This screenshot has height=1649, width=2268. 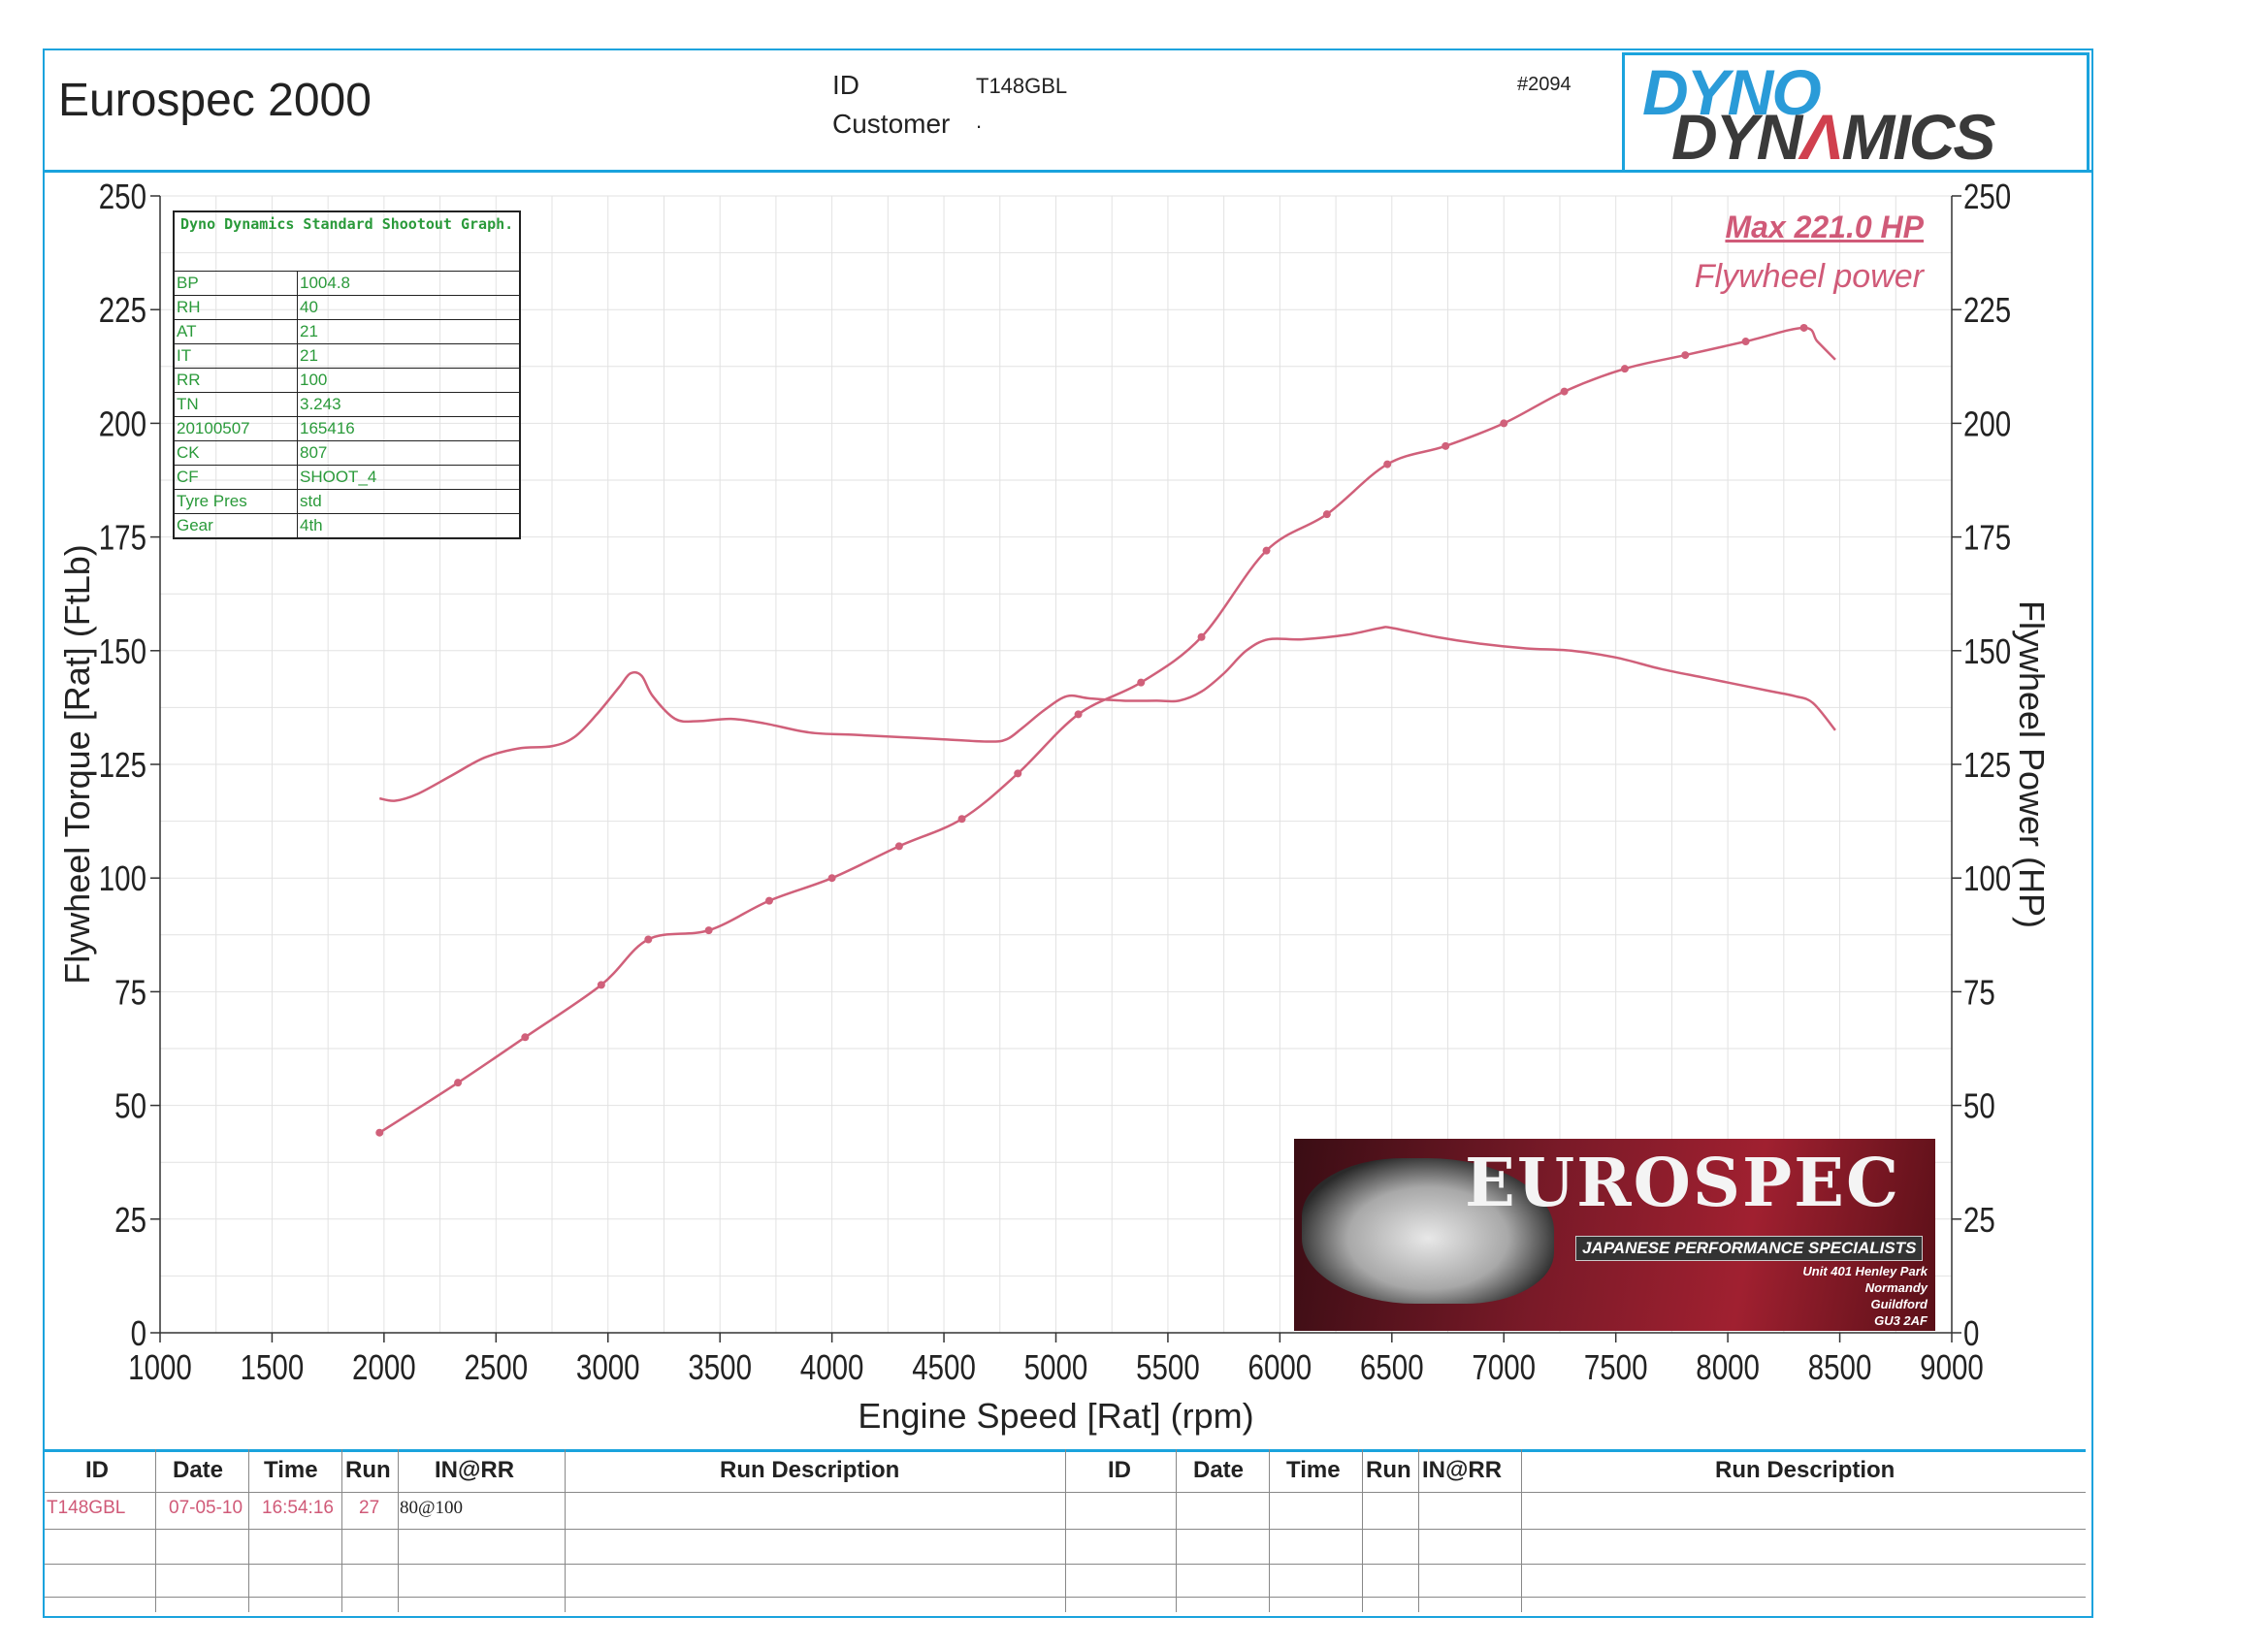 I want to click on y-tick-label-right: 125, so click(x=1987, y=764).